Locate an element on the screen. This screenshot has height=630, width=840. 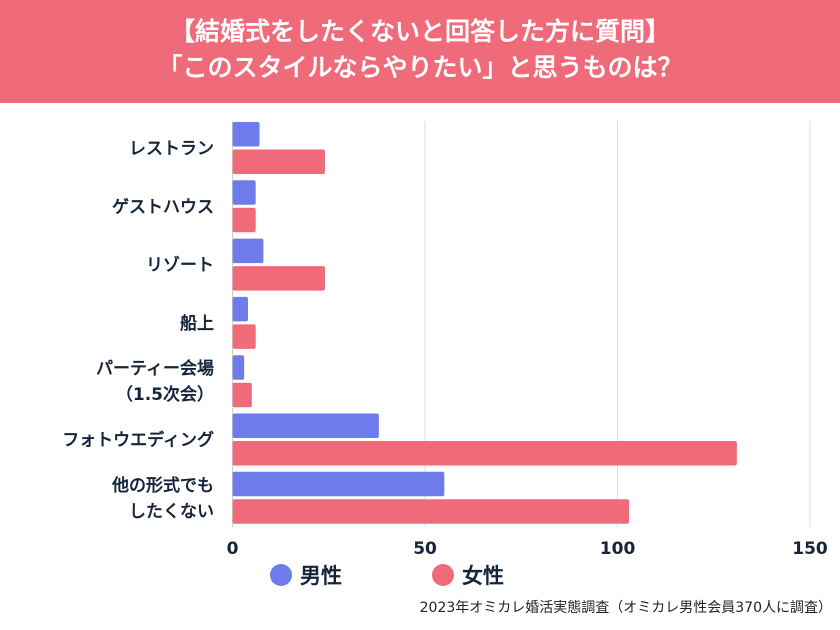
category-label: レストラン is located at coordinates (171, 149).